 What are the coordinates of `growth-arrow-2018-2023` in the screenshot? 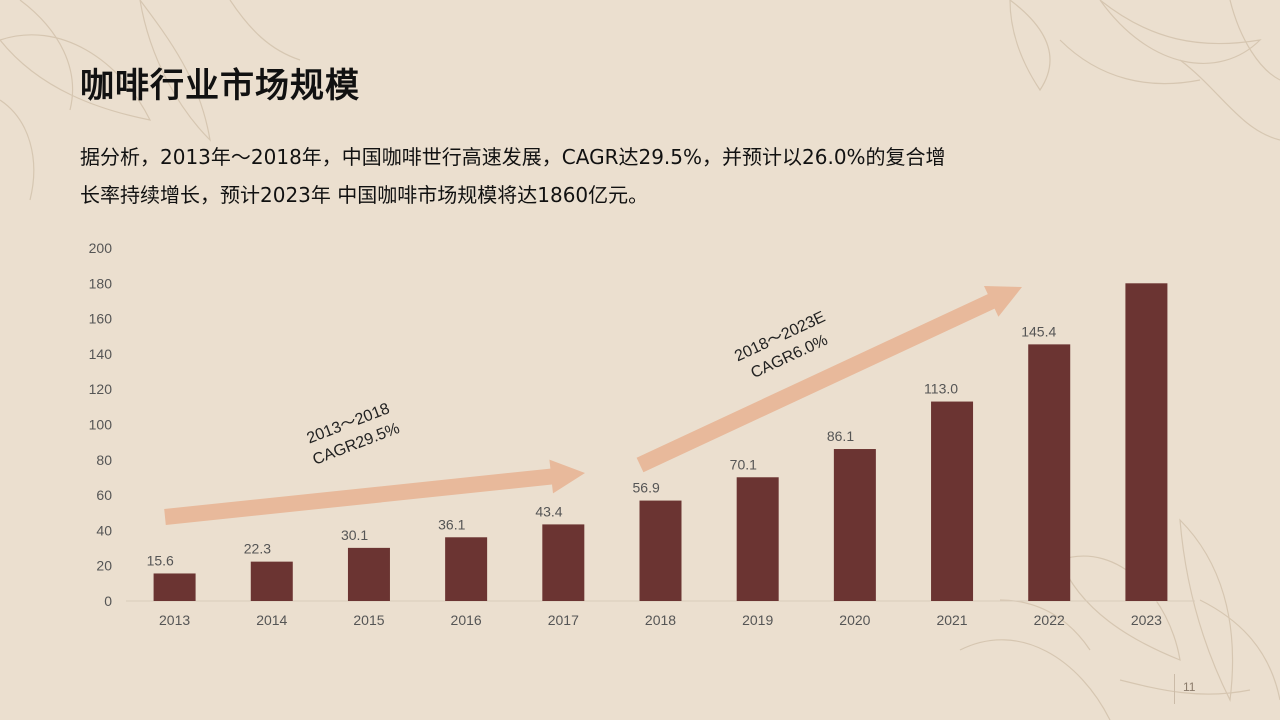 It's located at (829, 379).